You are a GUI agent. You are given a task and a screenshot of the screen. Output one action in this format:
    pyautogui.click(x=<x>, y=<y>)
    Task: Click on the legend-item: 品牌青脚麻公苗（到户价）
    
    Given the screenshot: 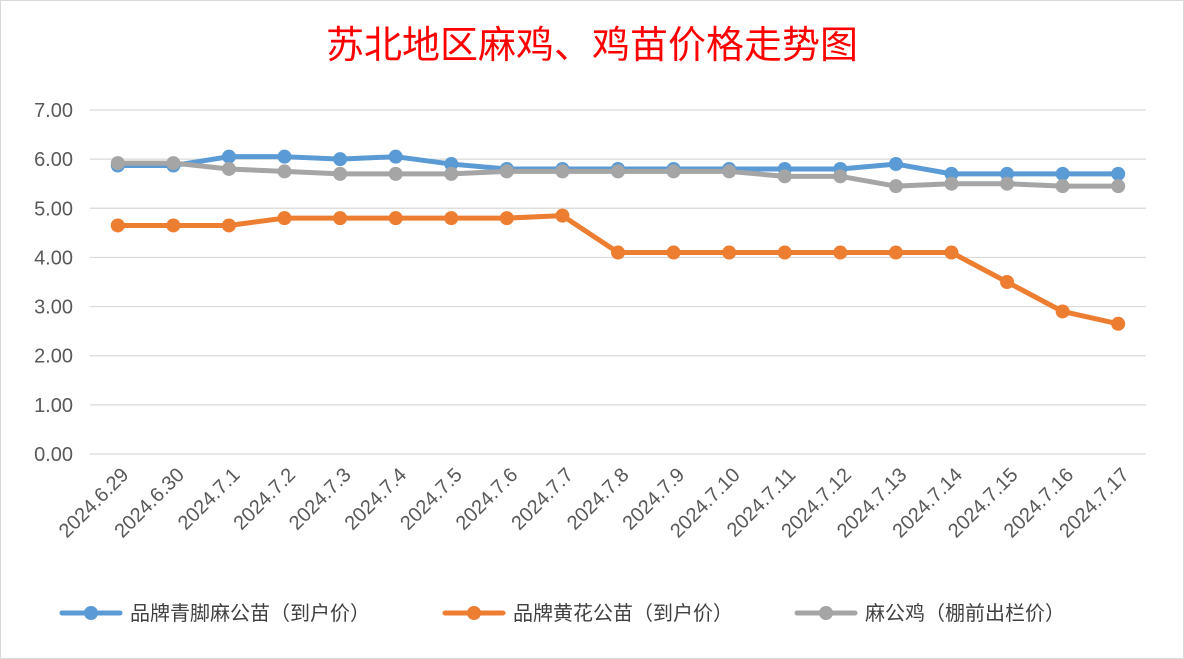 What is the action you would take?
    pyautogui.click(x=214, y=613)
    